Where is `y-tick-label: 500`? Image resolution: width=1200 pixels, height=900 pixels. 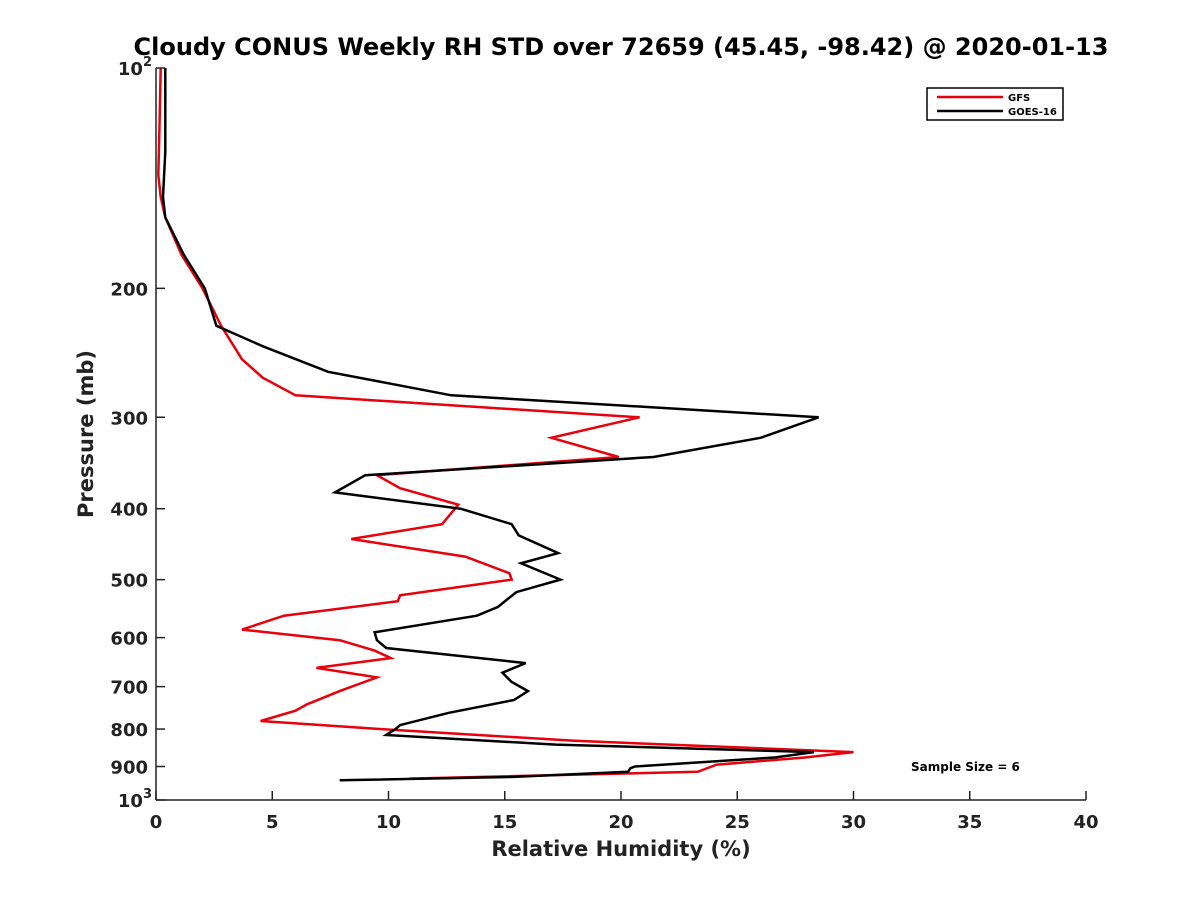
y-tick-label: 500 is located at coordinates (129, 581).